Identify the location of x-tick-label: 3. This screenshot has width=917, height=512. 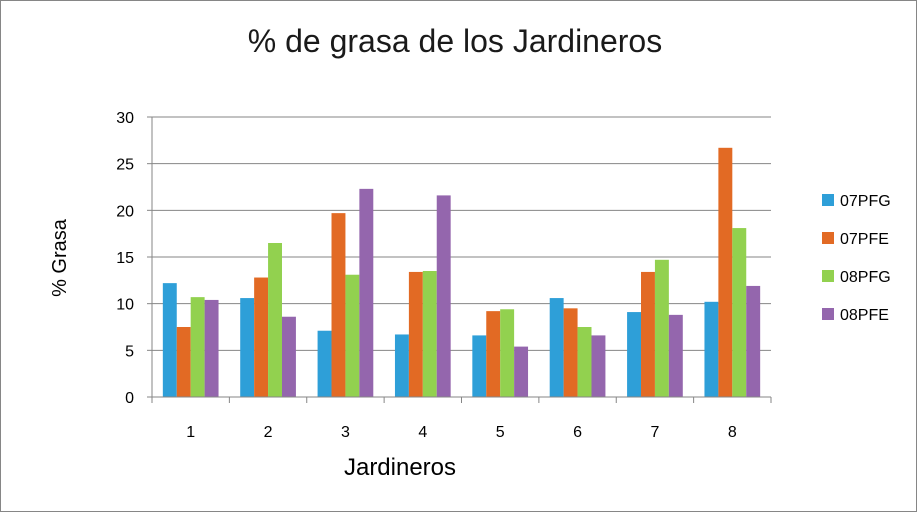
(345, 432).